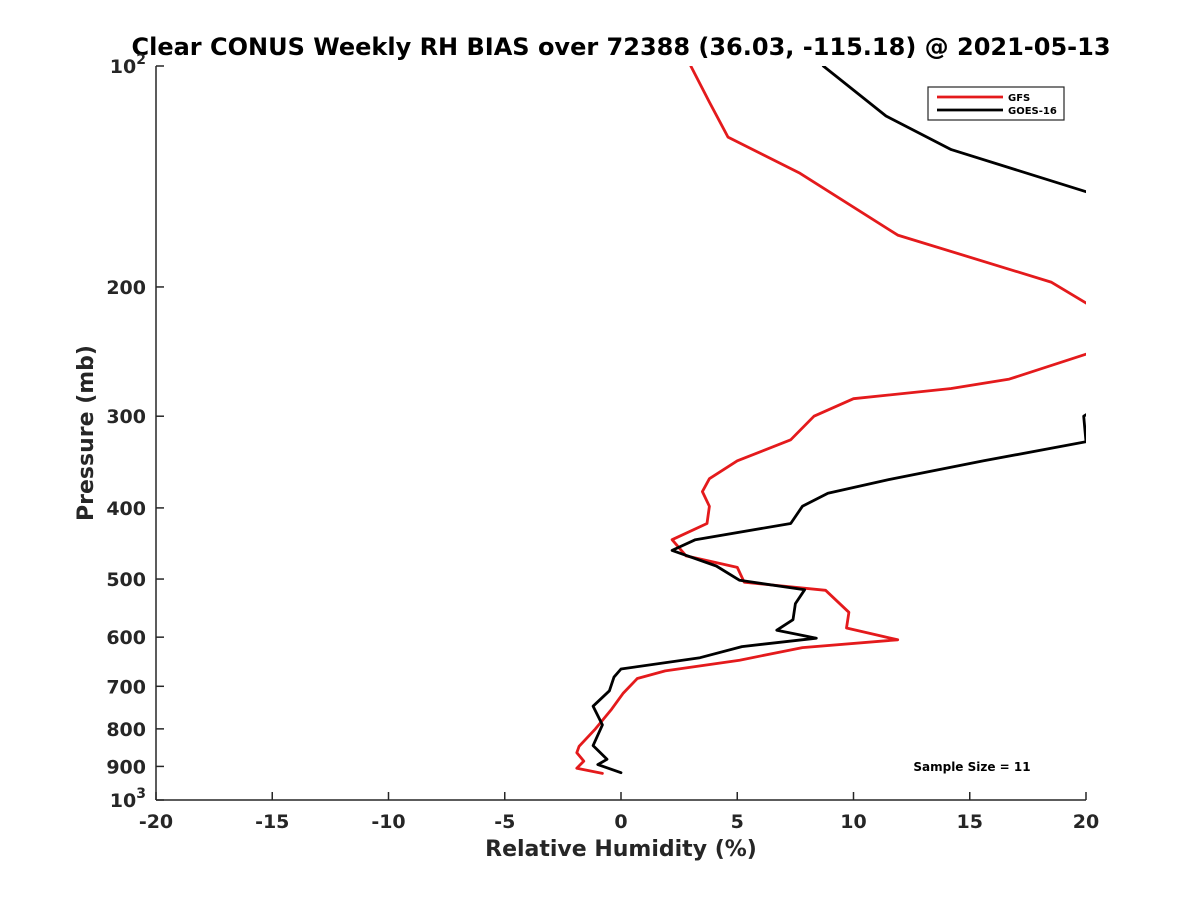 Image resolution: width=1200 pixels, height=900 pixels. I want to click on y-tick-base: 900, so click(126, 767).